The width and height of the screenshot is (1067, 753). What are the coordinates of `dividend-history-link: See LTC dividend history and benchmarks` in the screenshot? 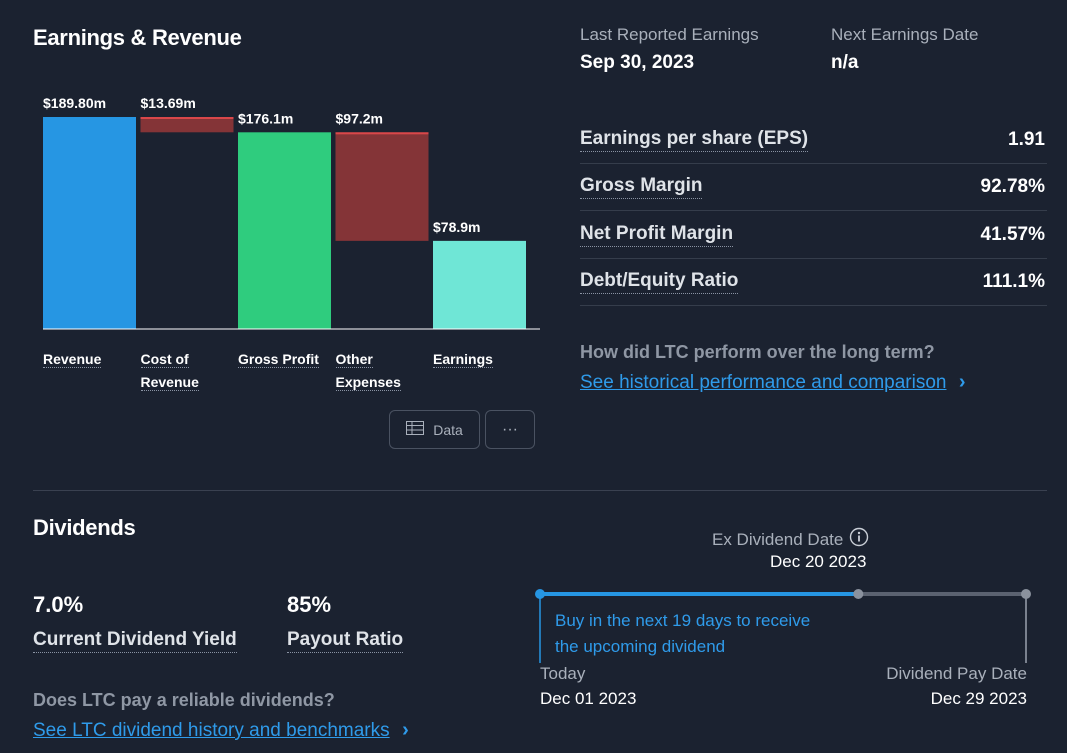 It's located at (211, 730).